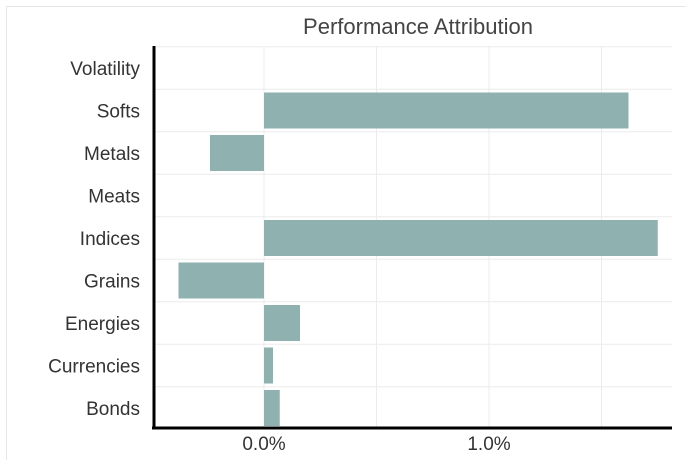 This screenshot has width=688, height=462. What do you see at coordinates (237, 153) in the screenshot?
I see `bar-metals` at bounding box center [237, 153].